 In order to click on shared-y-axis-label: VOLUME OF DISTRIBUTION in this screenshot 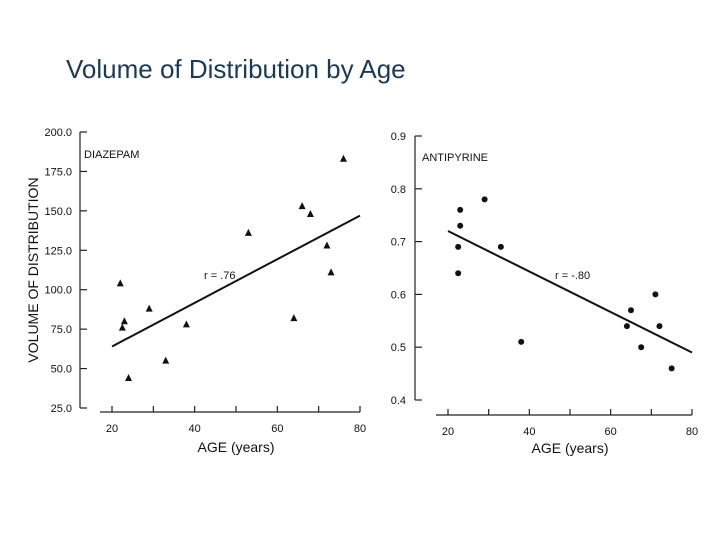, I will do `click(33, 269)`.